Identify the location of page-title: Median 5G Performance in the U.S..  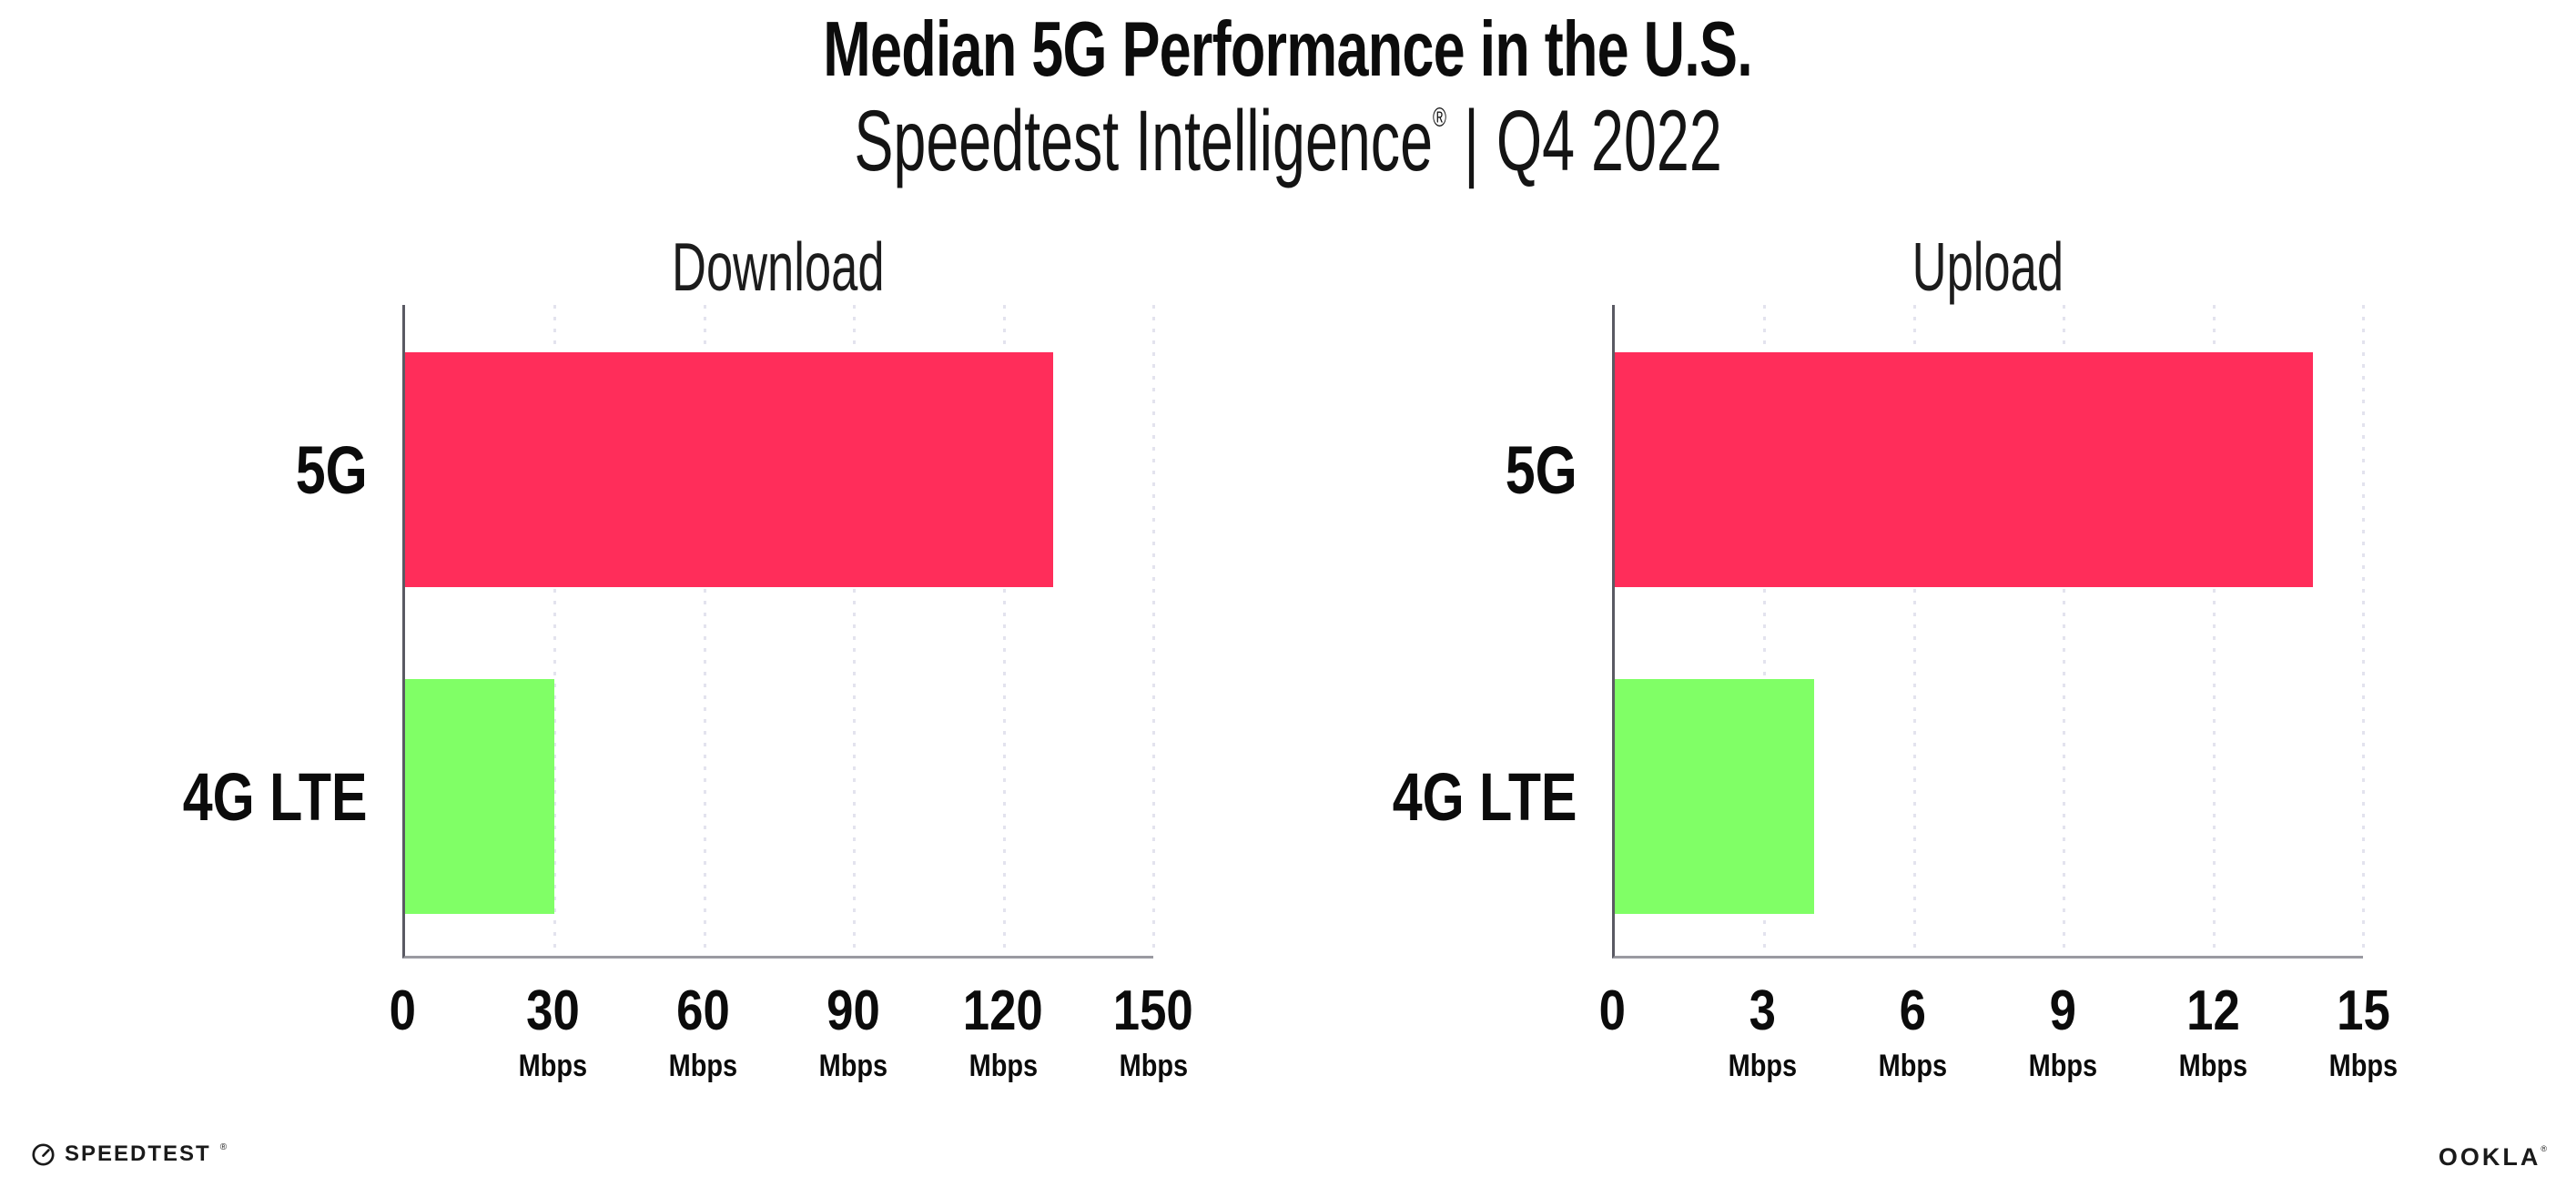
(1288, 50).